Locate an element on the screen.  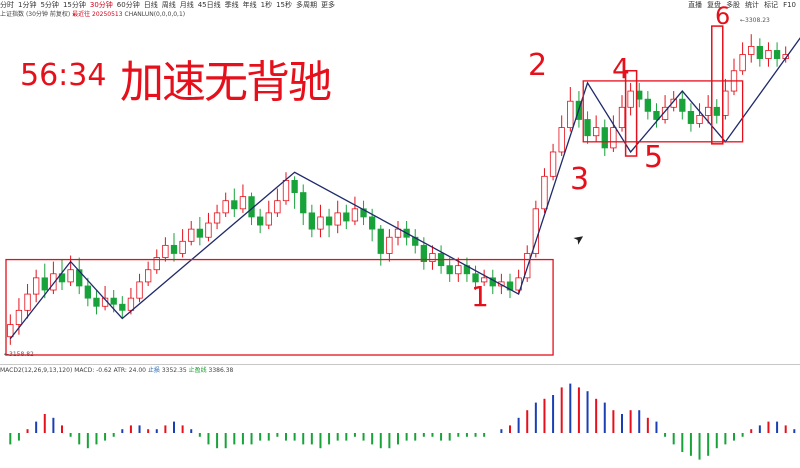
low-price-label: ←3158.82 is located at coordinates (19, 354).